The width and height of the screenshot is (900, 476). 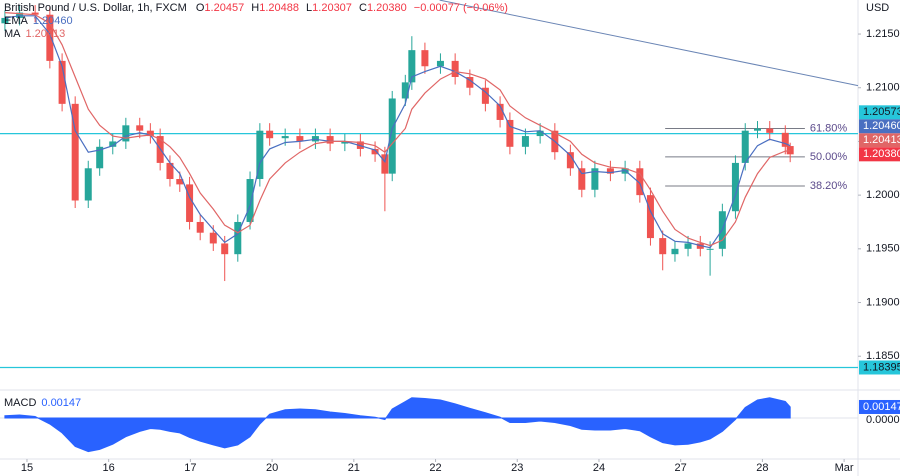 I want to click on ohlc-prefix: H, so click(x=255, y=8).